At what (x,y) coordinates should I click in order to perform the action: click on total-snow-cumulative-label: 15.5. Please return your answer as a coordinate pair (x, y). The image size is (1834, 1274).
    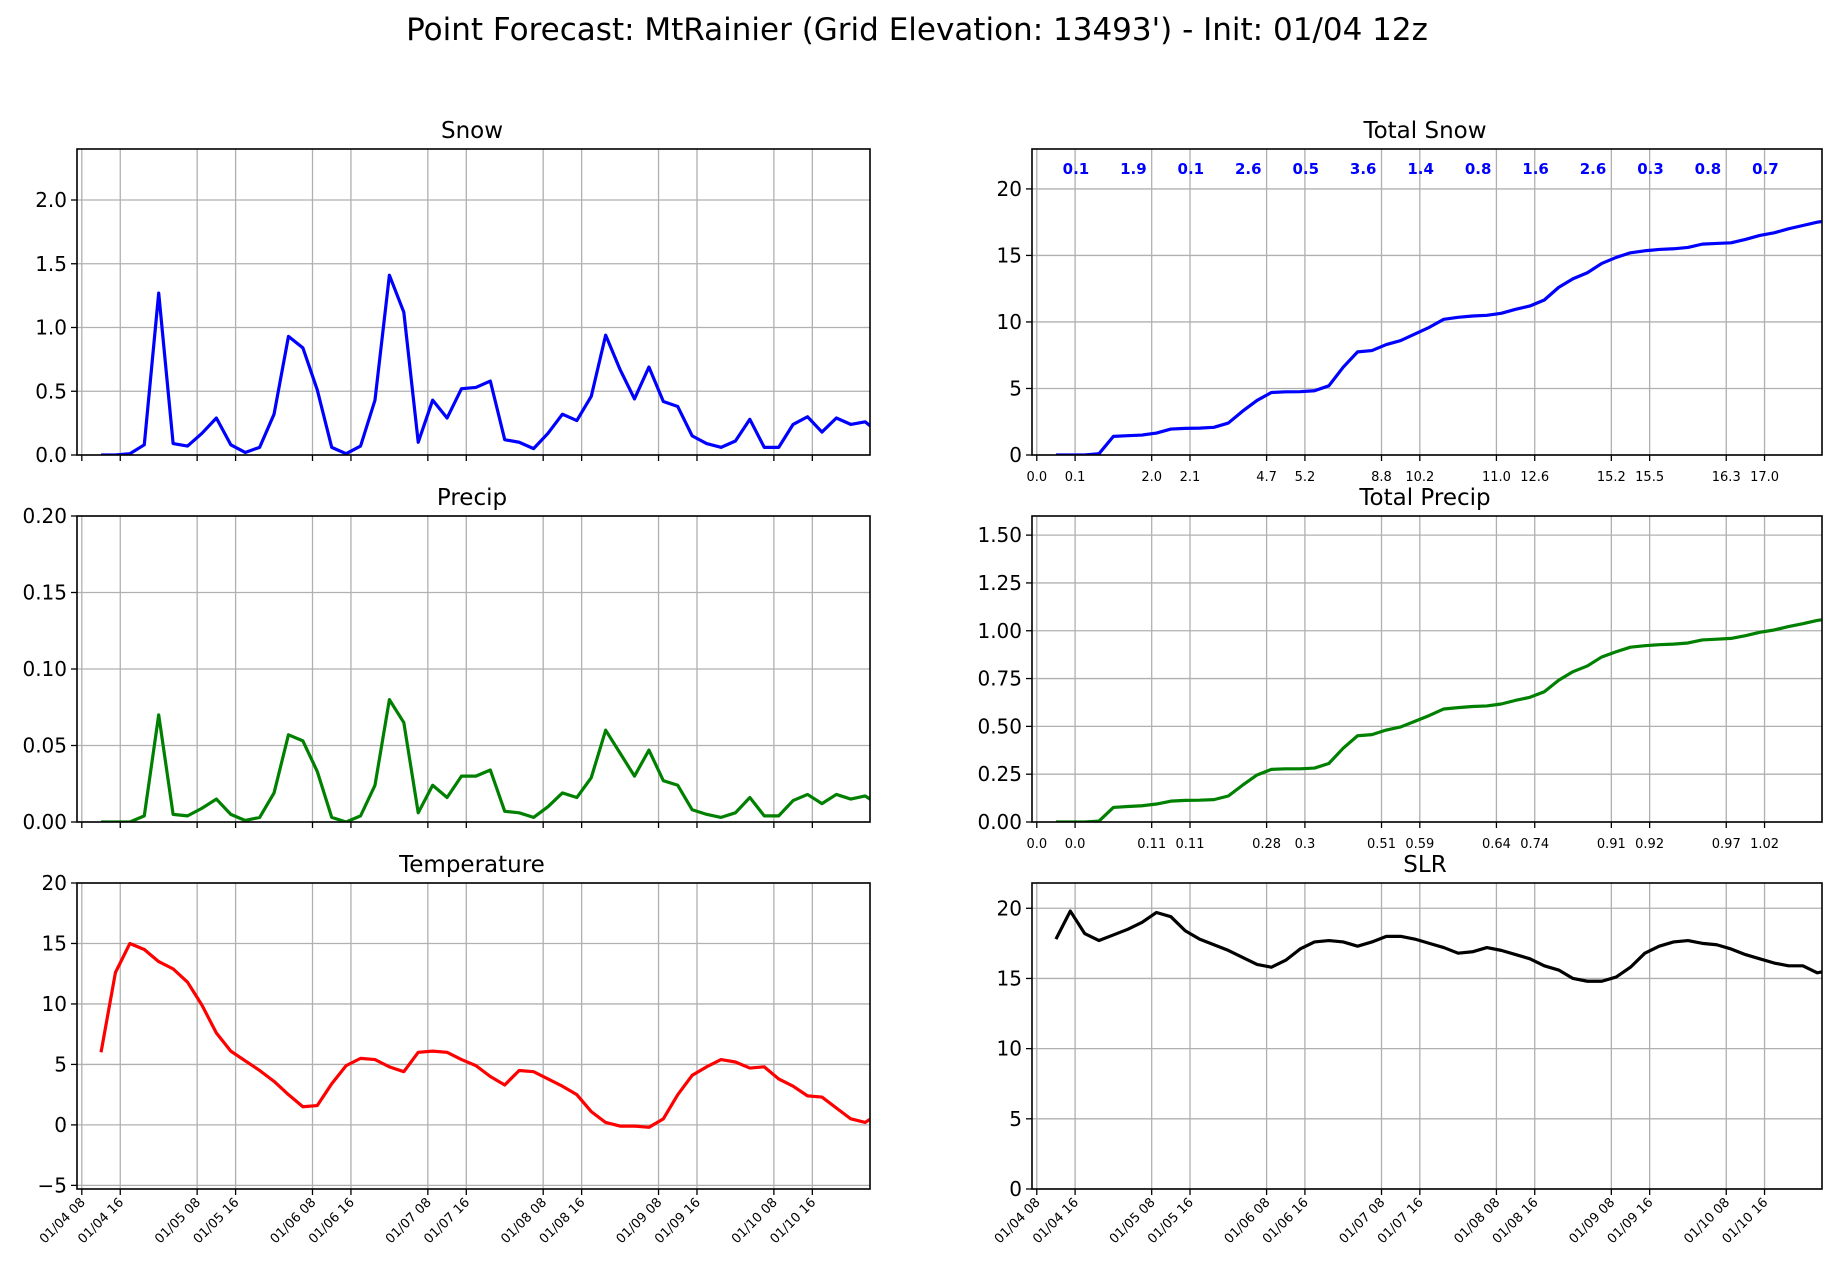
    Looking at the image, I should click on (1649, 477).